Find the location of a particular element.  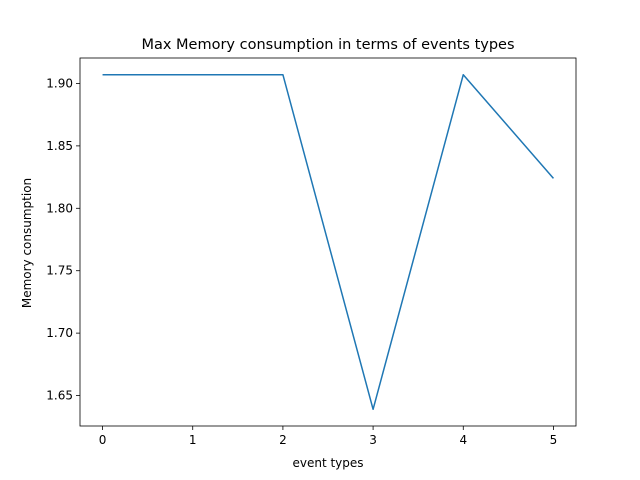

x-tick-label: 2 is located at coordinates (283, 440).